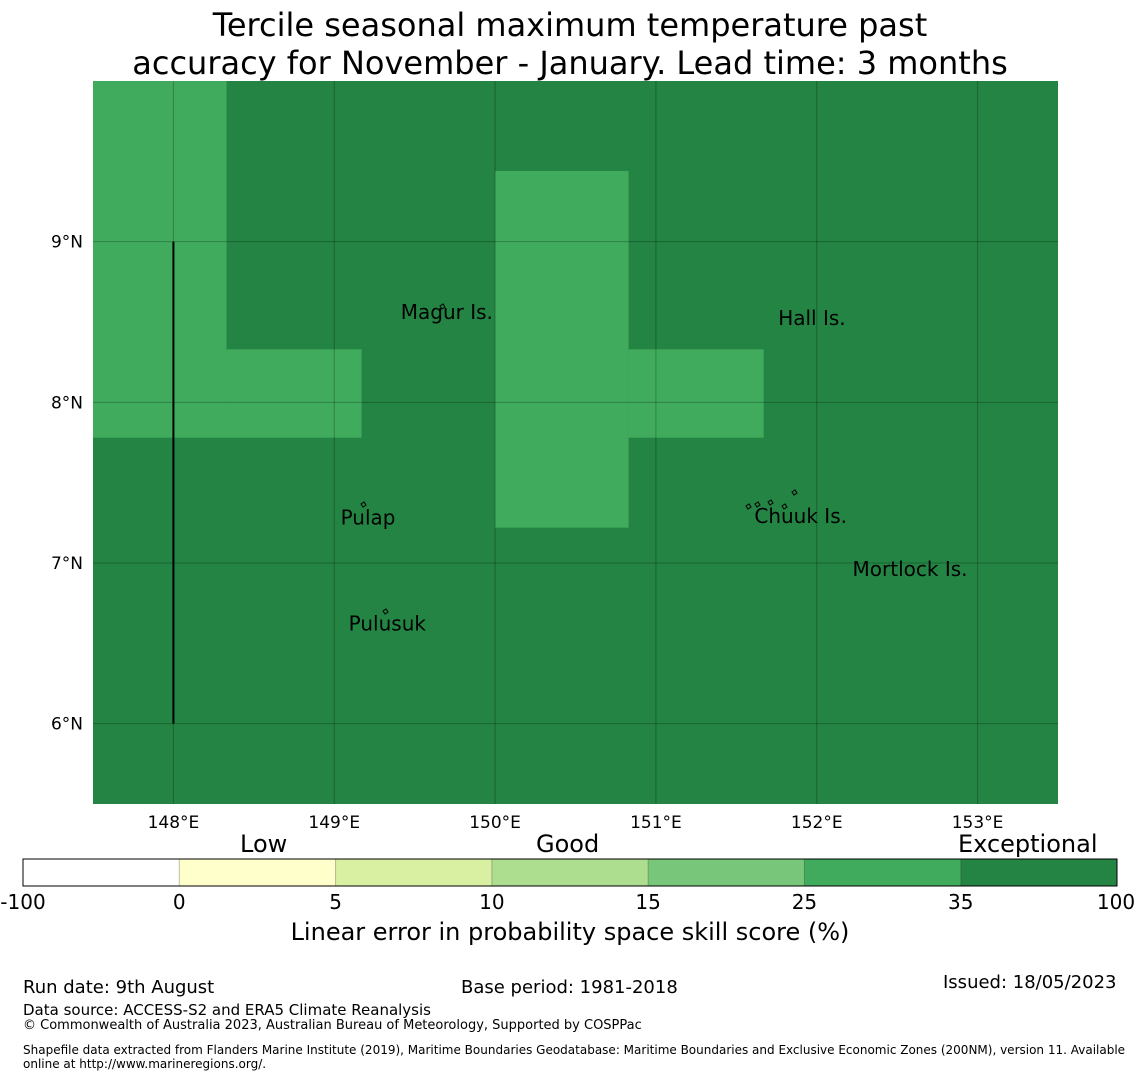 The width and height of the screenshot is (1140, 1080). Describe the element at coordinates (67, 564) in the screenshot. I see `y-tick-label: 7°N` at that location.